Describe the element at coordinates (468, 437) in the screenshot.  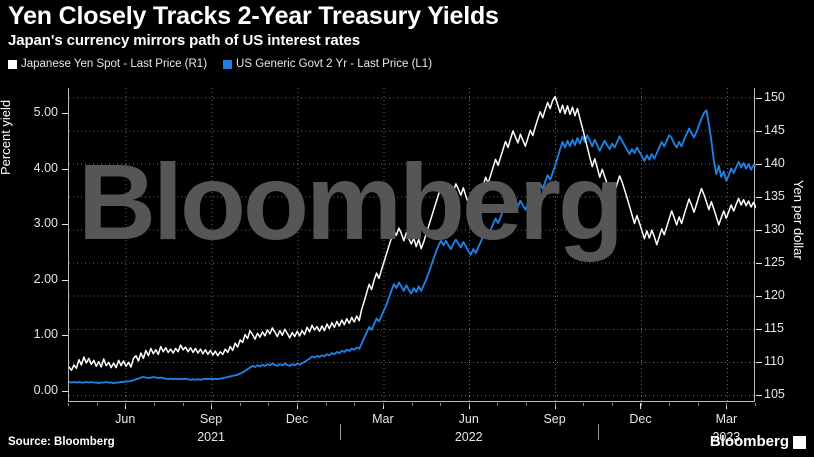
I see `x-axis-year-label: 2022` at that location.